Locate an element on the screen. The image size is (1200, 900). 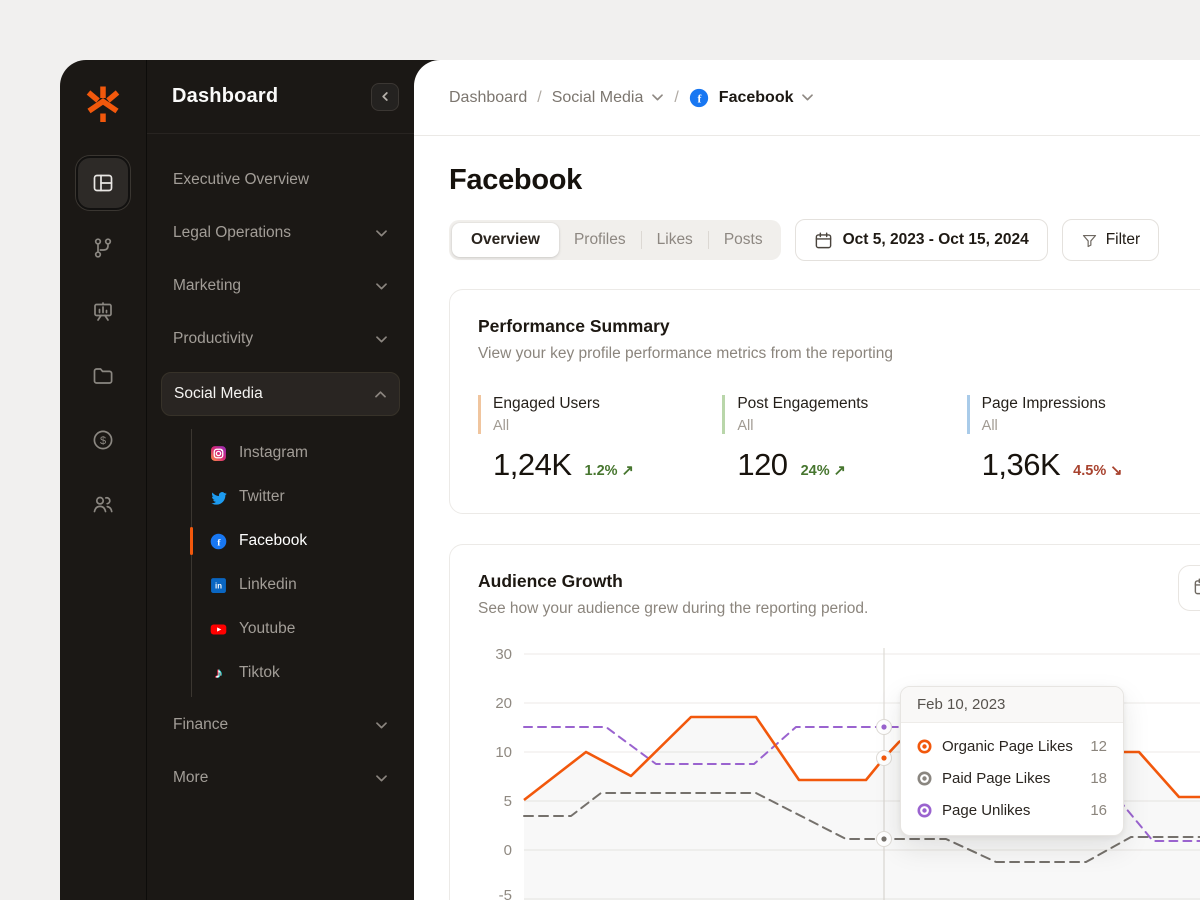
breadcrumb: Dashboard / Social Media / f Facebook is located at coordinates (807, 98).